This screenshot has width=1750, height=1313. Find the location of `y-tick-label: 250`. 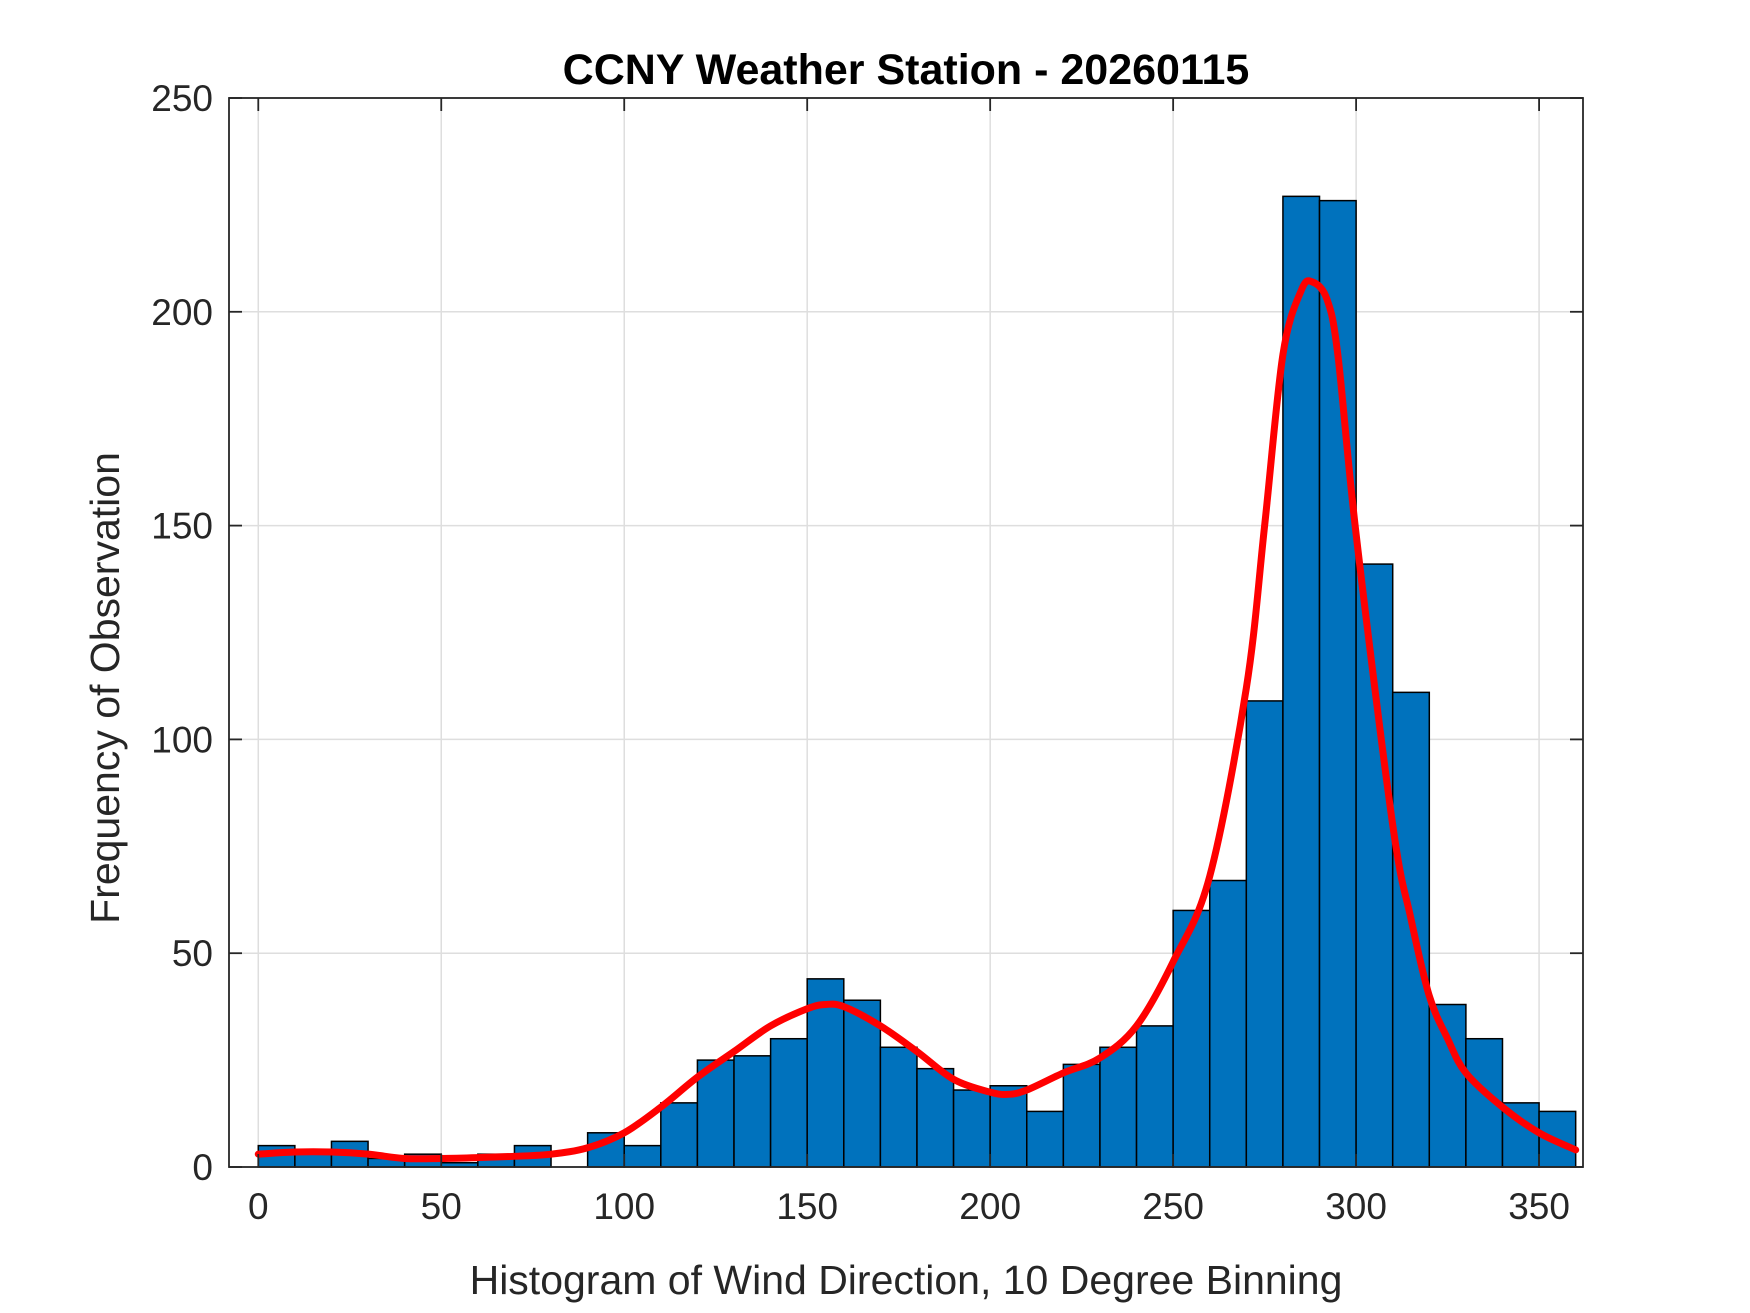

y-tick-label: 250 is located at coordinates (182, 98).